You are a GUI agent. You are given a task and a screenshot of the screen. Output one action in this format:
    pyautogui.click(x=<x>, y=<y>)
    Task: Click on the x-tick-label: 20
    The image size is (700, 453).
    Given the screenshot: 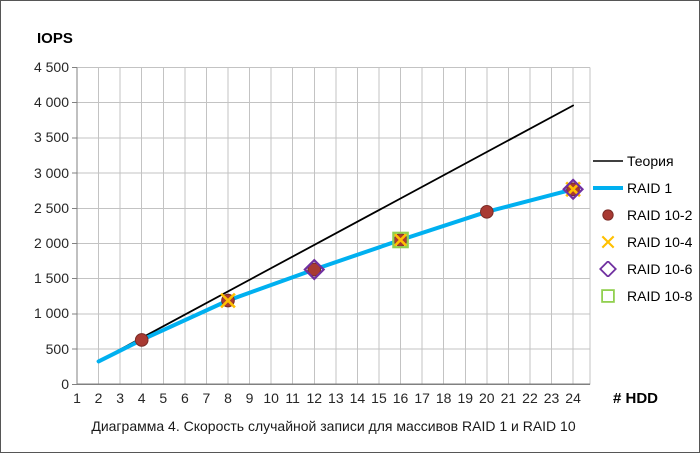 What is the action you would take?
    pyautogui.click(x=487, y=398)
    